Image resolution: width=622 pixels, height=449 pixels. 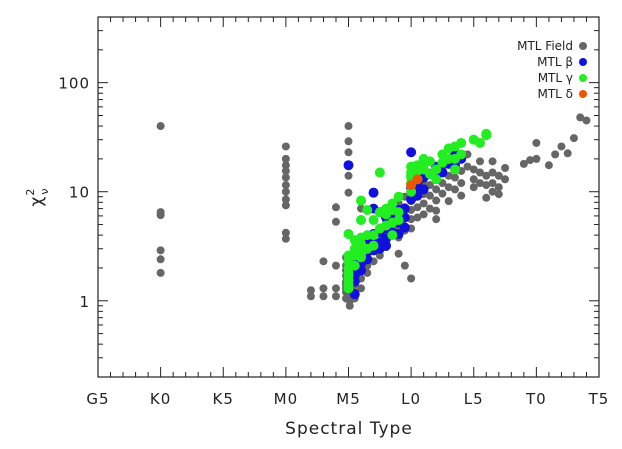 What do you see at coordinates (37, 201) in the screenshot?
I see `y-axis-label-symbol: χ` at bounding box center [37, 201].